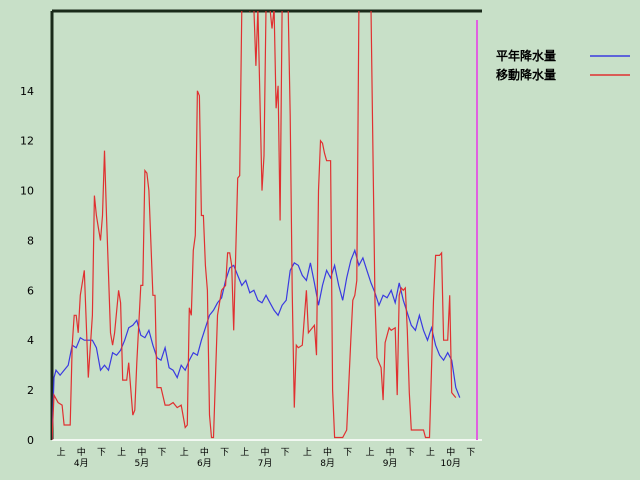  Describe the element at coordinates (265, 463) in the screenshot. I see `x-month-label: 7月` at that location.